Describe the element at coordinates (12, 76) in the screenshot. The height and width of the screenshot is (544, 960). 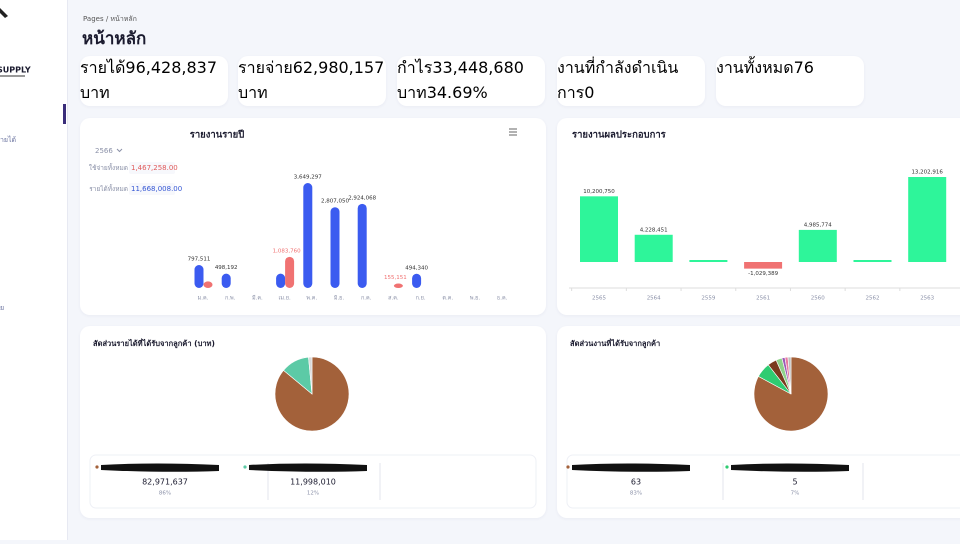
I see `logo-tagline` at that location.